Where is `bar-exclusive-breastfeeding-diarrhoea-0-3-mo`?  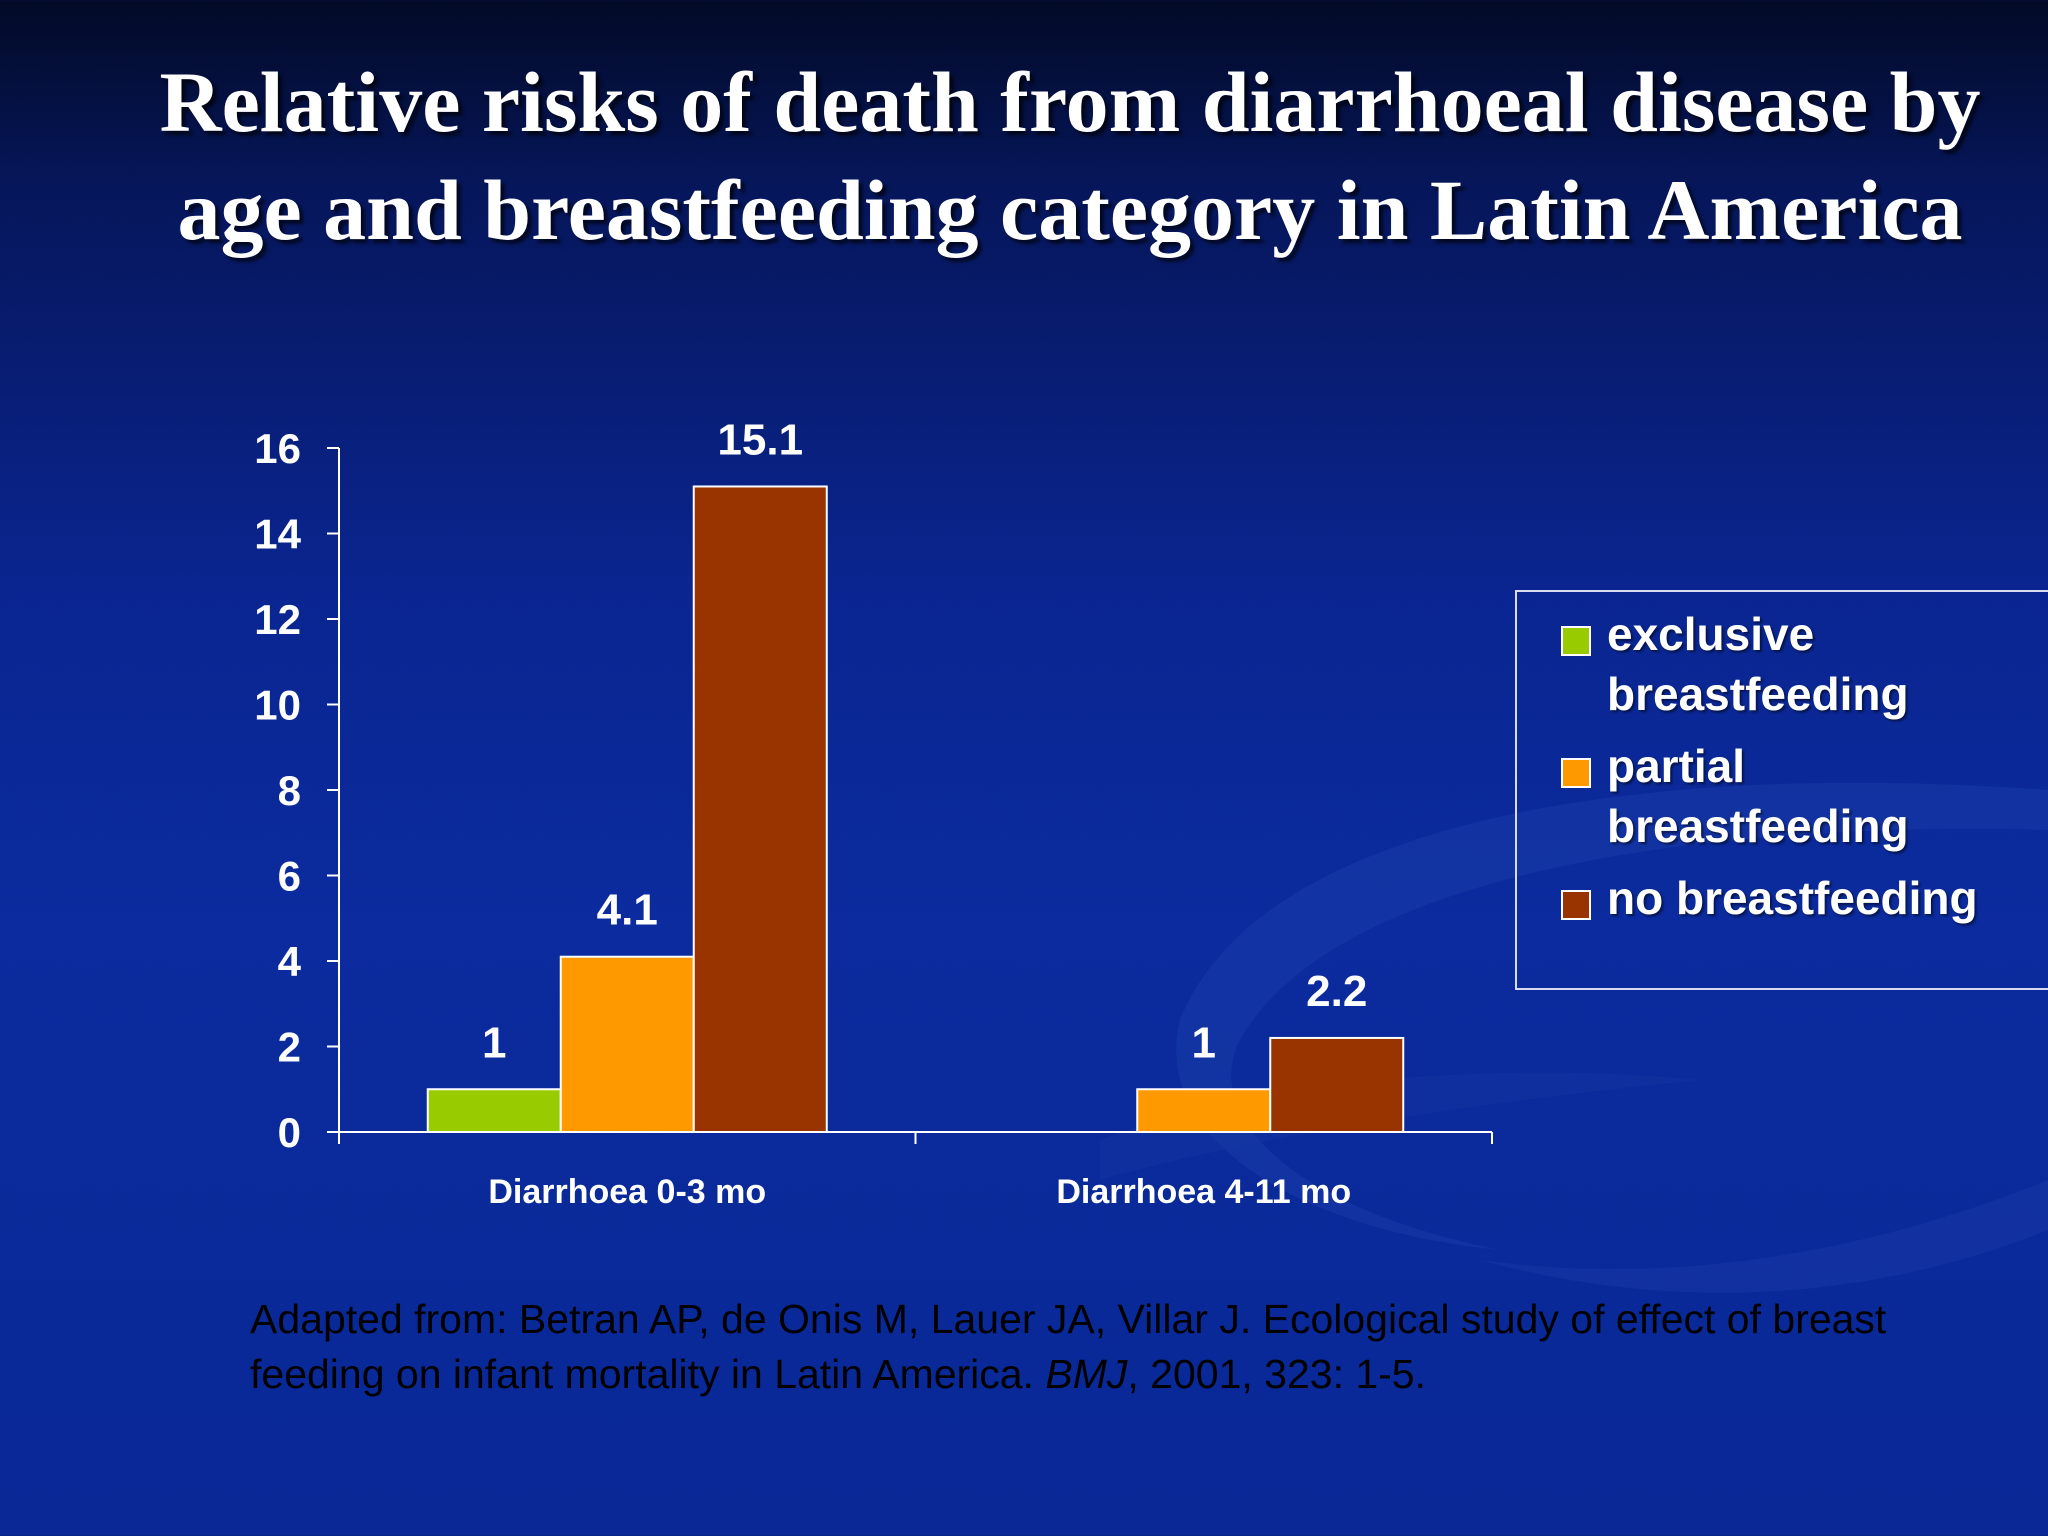 bar-exclusive-breastfeeding-diarrhoea-0-3-mo is located at coordinates (494, 1110).